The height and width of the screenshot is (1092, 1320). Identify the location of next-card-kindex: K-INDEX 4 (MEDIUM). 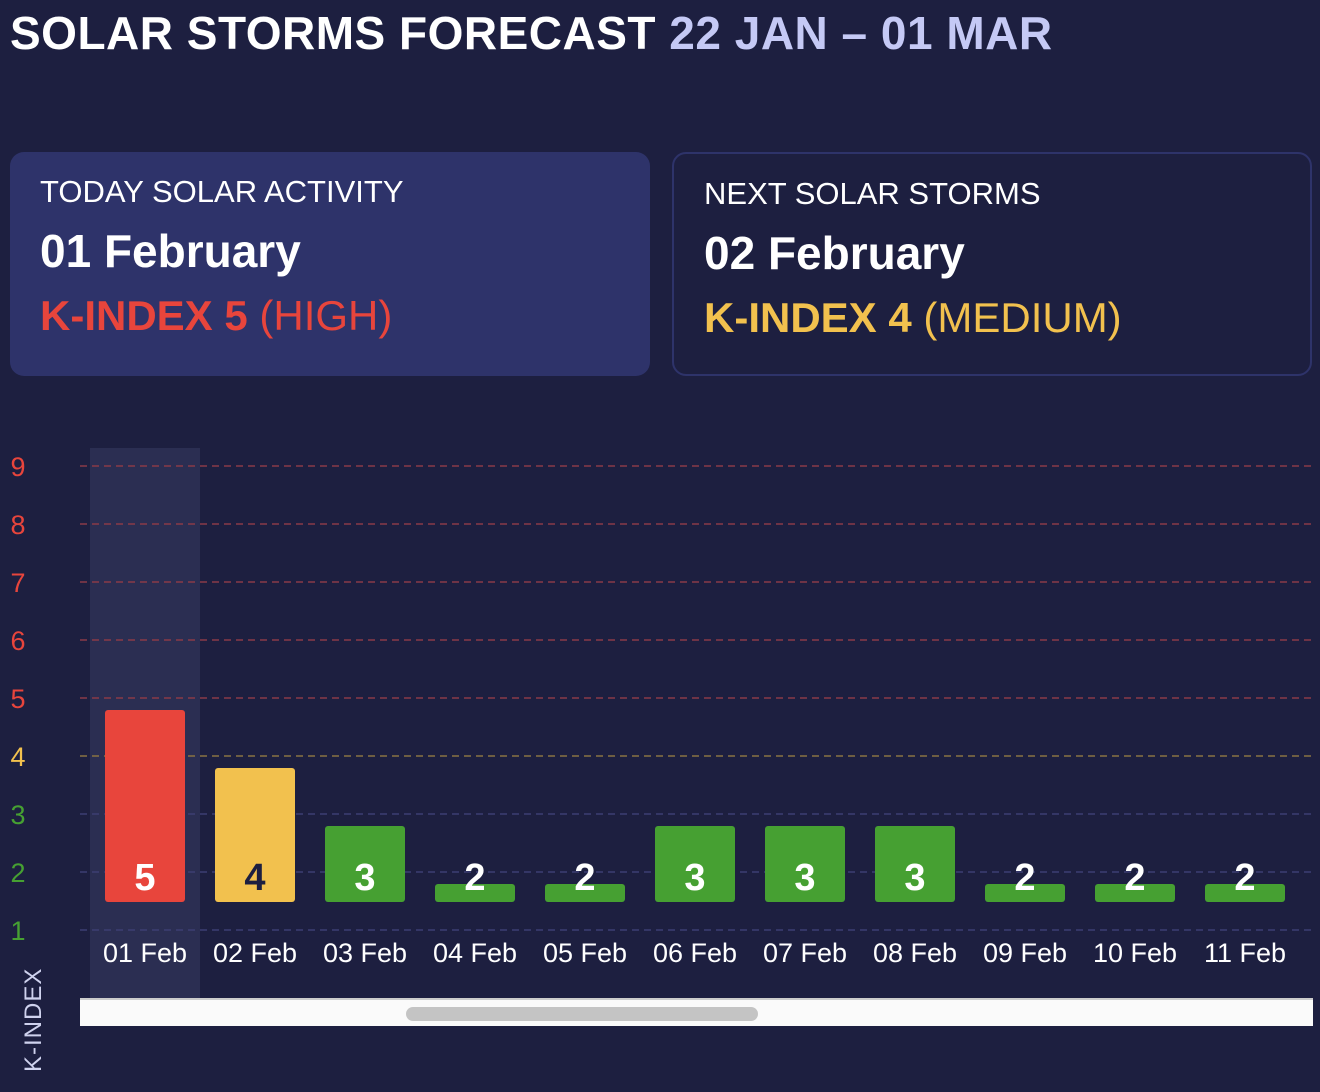
(992, 318).